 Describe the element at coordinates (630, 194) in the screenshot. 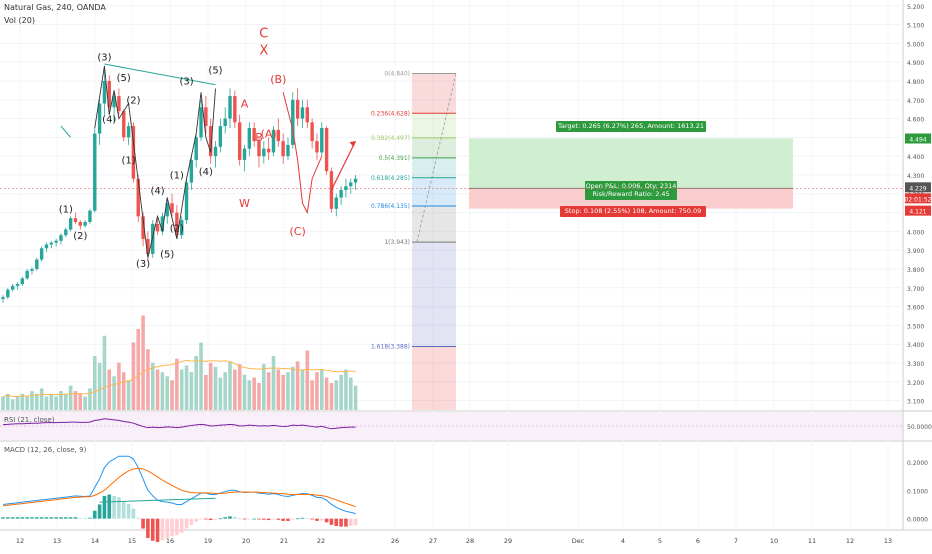

I see `pnl-label-text: Risk/Reward Ratio: 2.45` at that location.